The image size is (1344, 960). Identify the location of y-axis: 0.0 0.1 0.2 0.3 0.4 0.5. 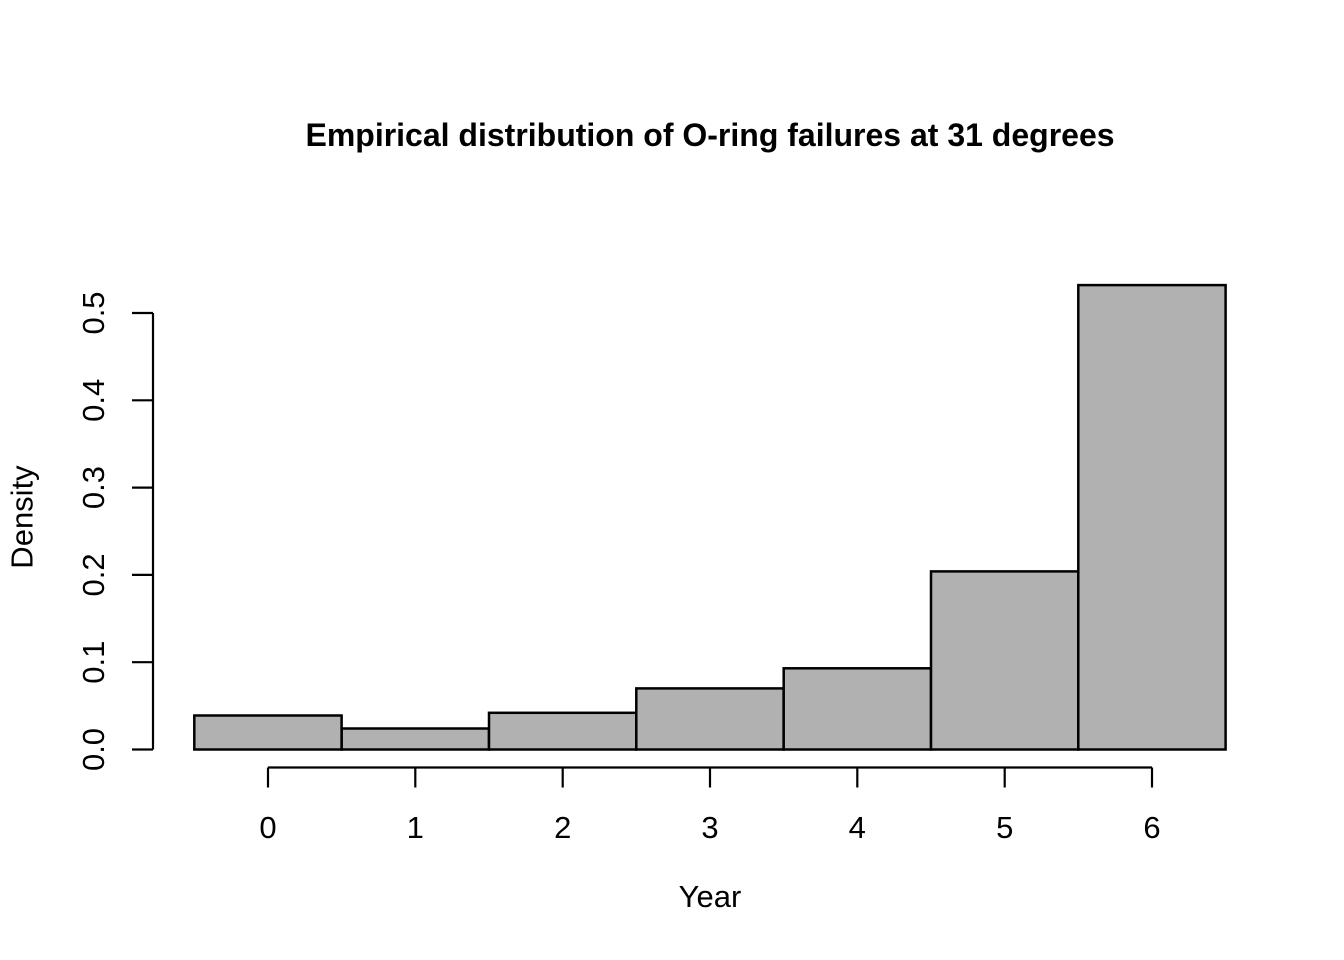
(115, 531).